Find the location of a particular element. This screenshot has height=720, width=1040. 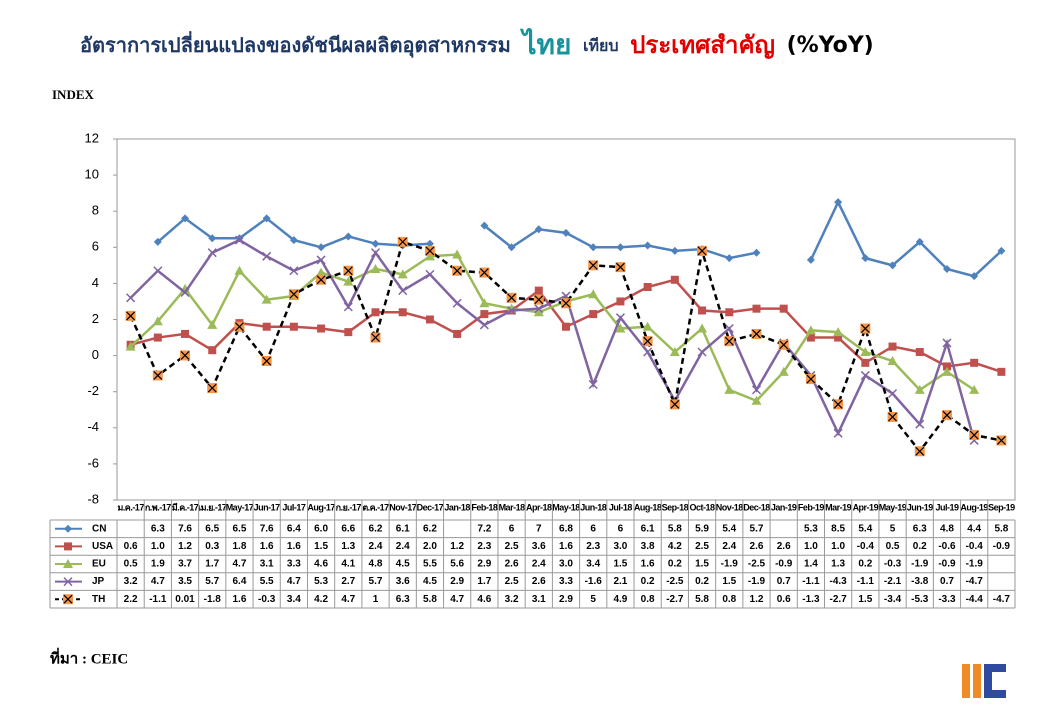

table-cell: 2.4 is located at coordinates (539, 564).